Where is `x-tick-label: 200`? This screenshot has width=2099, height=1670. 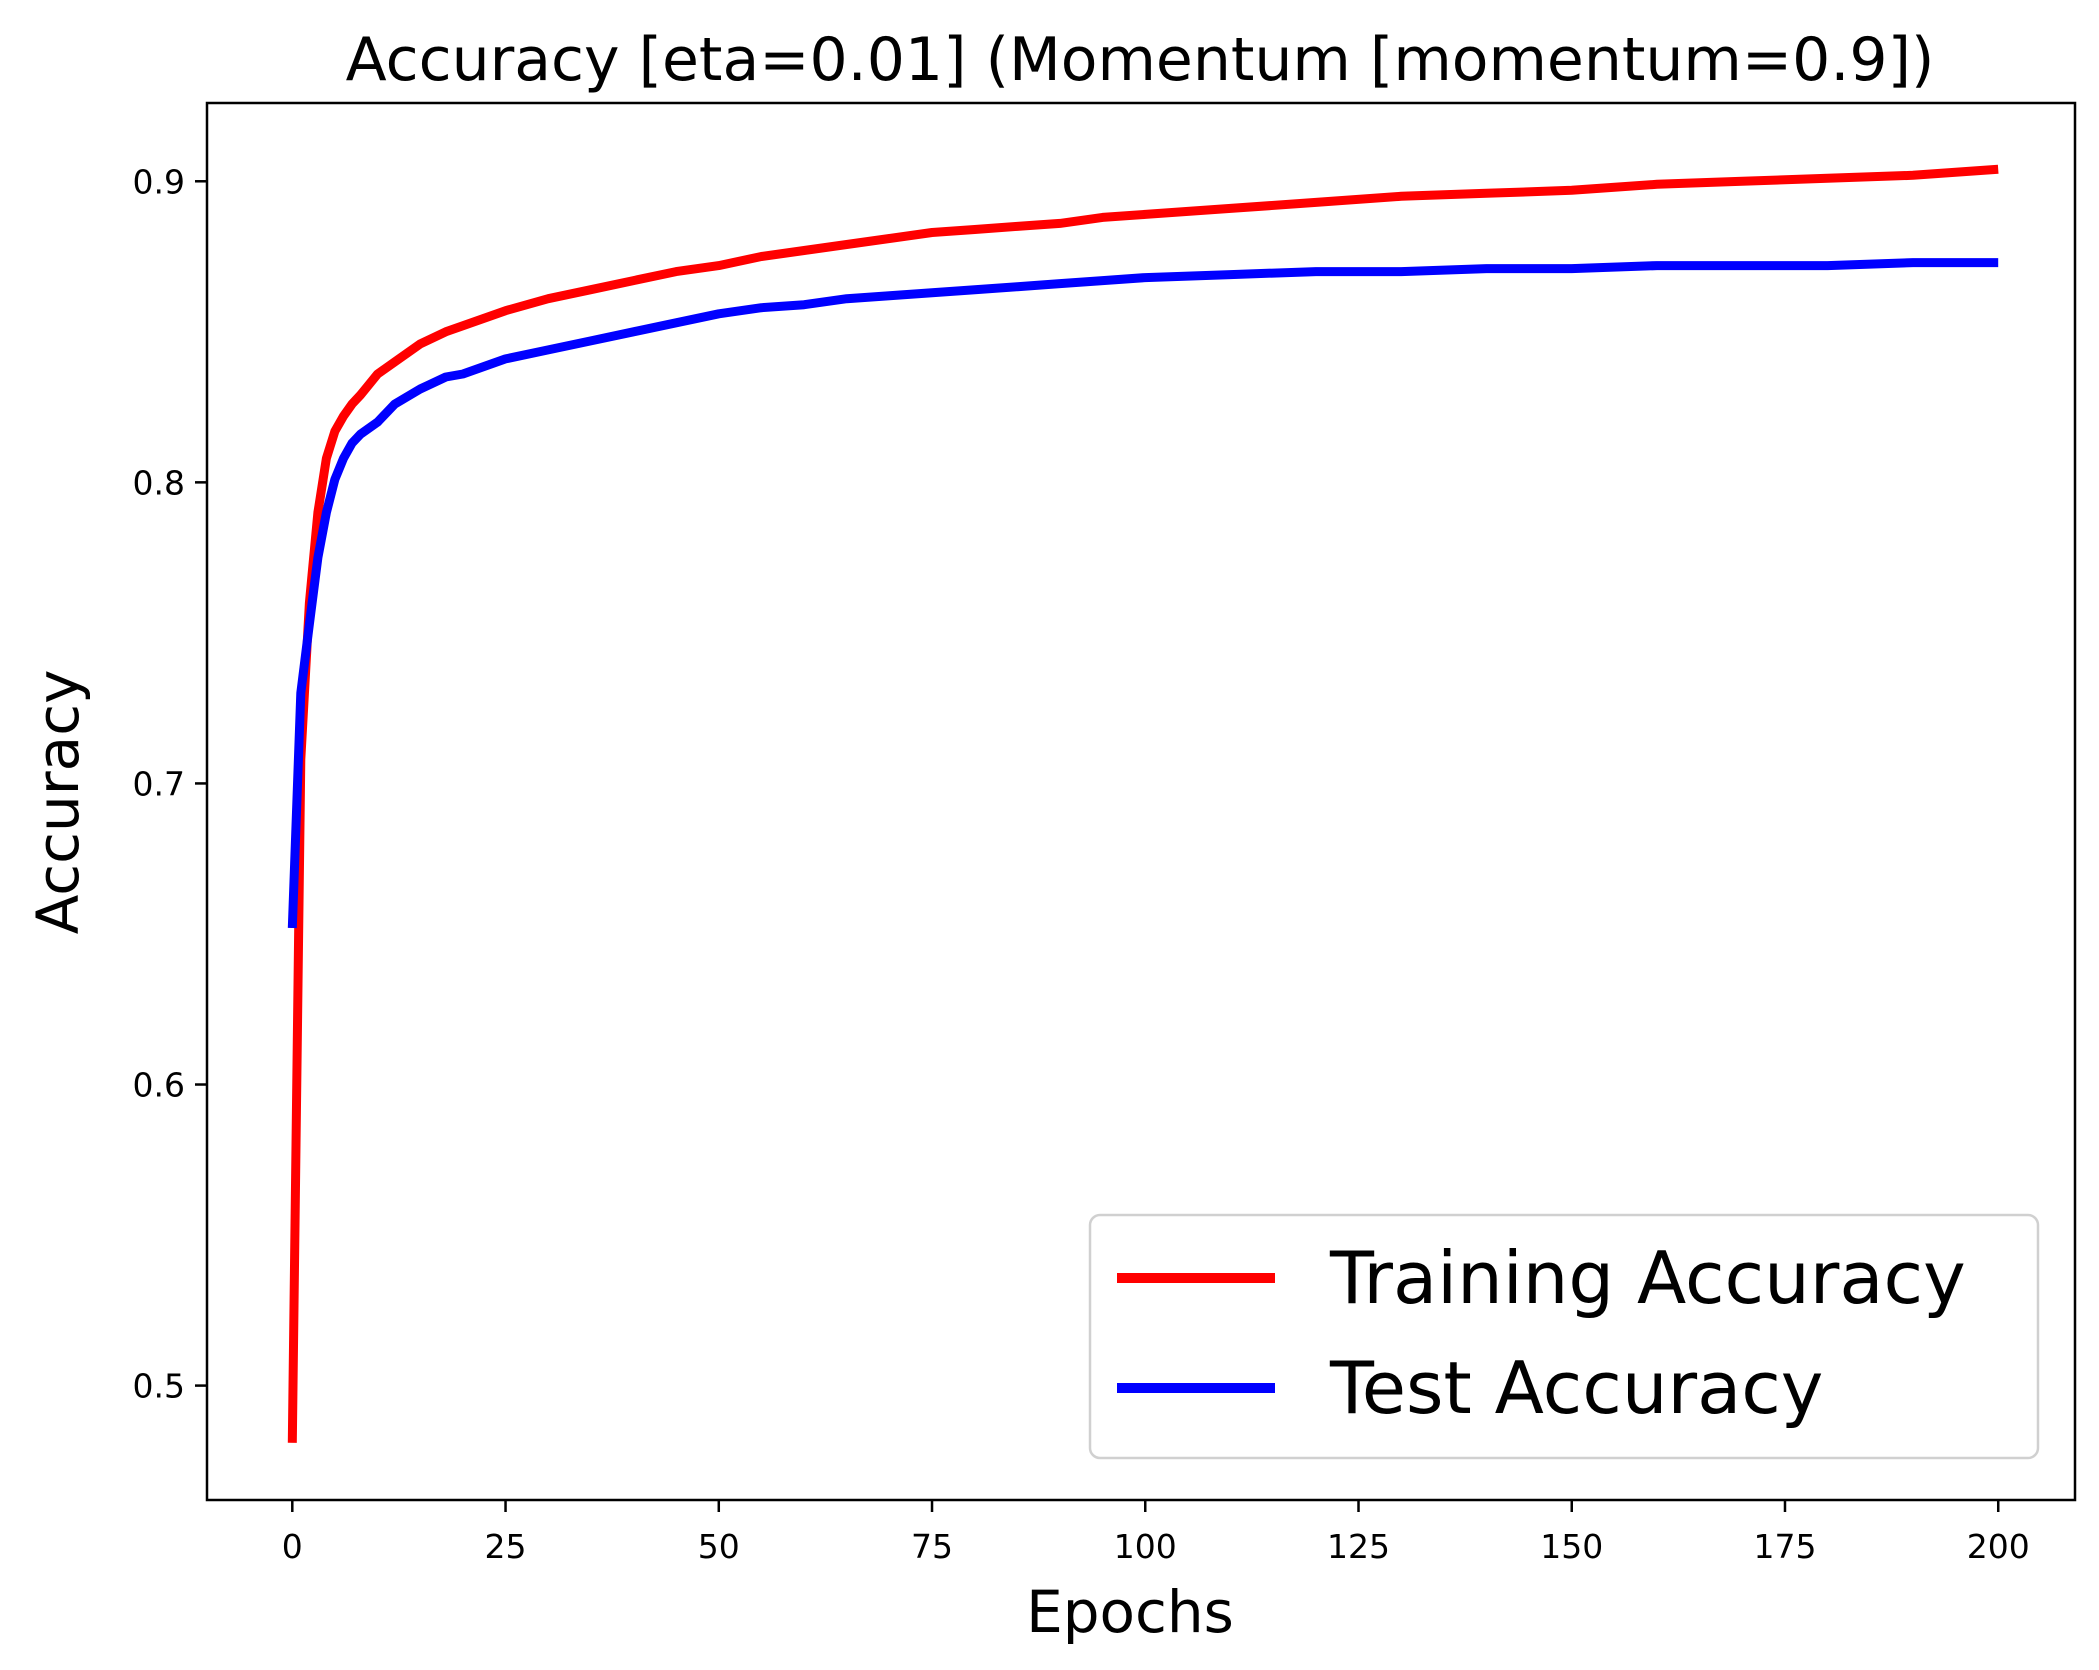
x-tick-label: 200 is located at coordinates (1998, 1546).